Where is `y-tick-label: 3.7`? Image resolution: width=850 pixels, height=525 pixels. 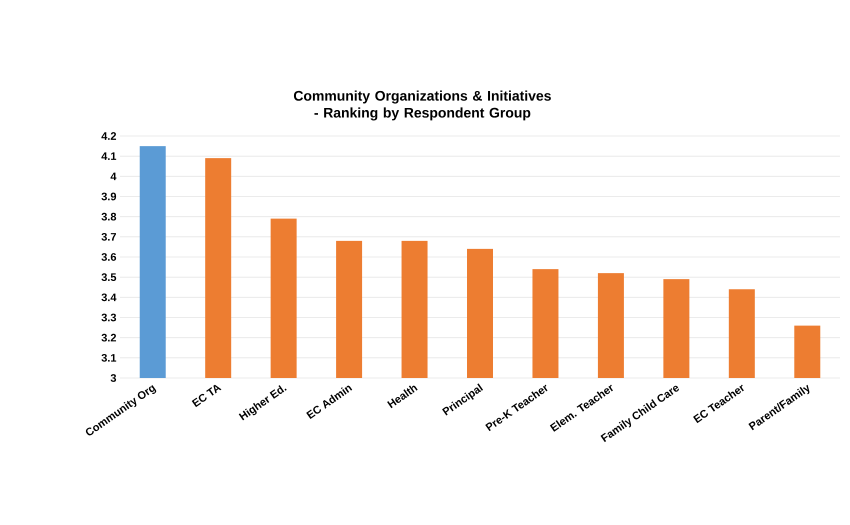 y-tick-label: 3.7 is located at coordinates (108, 236).